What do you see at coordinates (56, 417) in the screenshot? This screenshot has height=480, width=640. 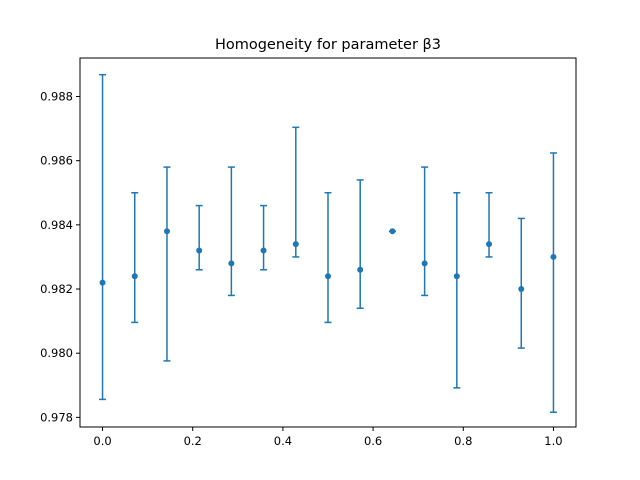 I see `y-tick-label: 0.978` at bounding box center [56, 417].